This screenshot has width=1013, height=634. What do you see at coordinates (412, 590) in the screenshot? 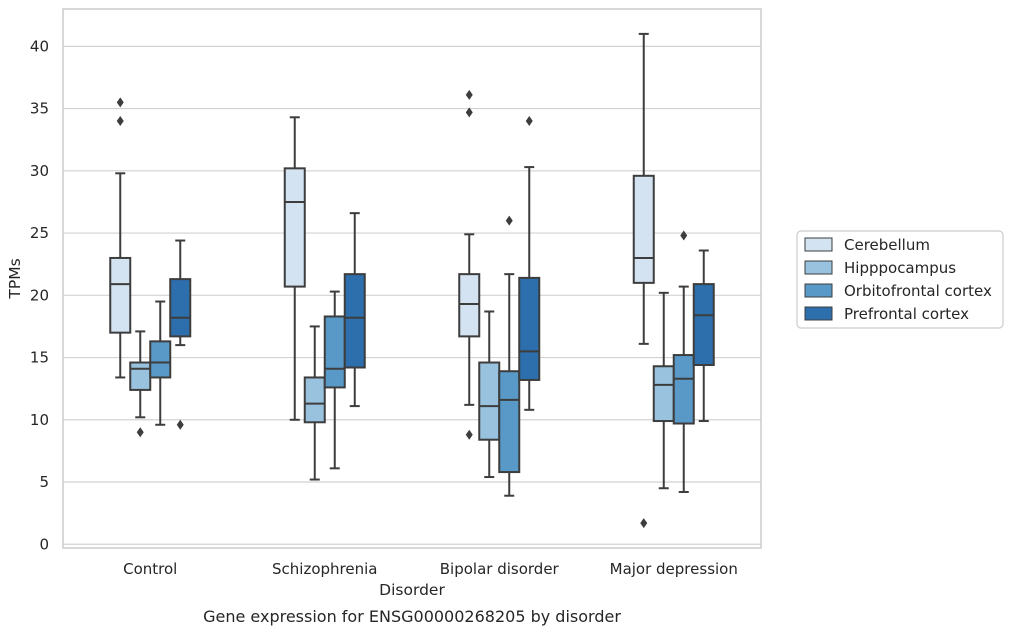
I see `x-axis-label: Disorder` at bounding box center [412, 590].